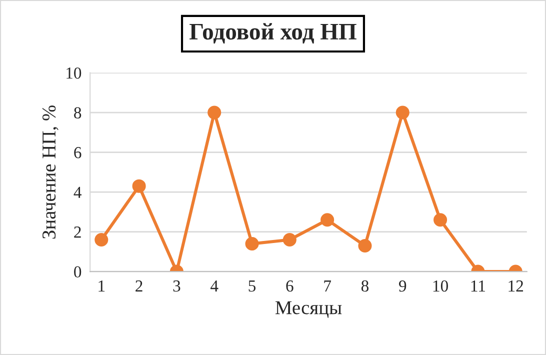  What do you see at coordinates (214, 286) in the screenshot?
I see `x-tick-label: 4` at bounding box center [214, 286].